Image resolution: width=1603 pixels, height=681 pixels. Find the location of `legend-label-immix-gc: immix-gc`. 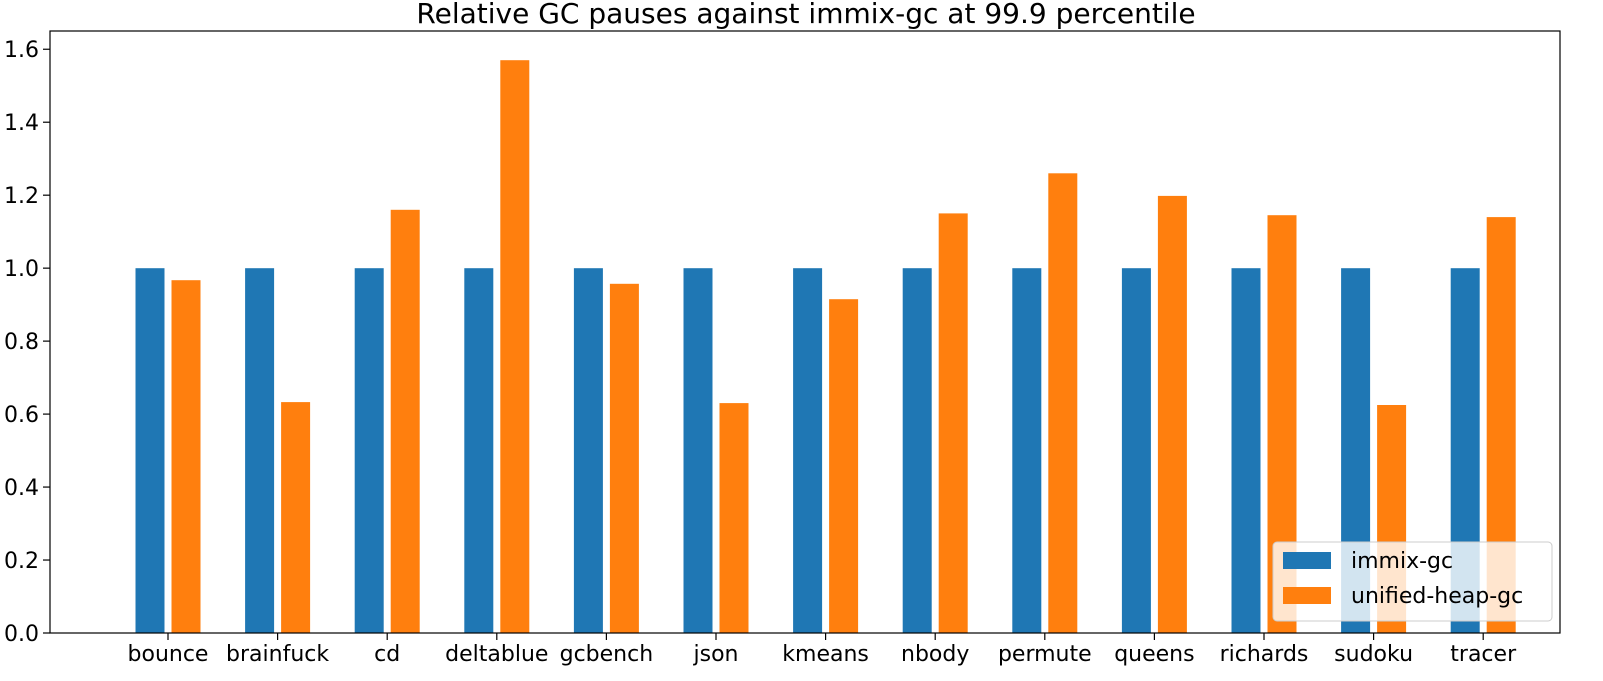

legend-label-immix-gc: immix-gc is located at coordinates (1402, 561).